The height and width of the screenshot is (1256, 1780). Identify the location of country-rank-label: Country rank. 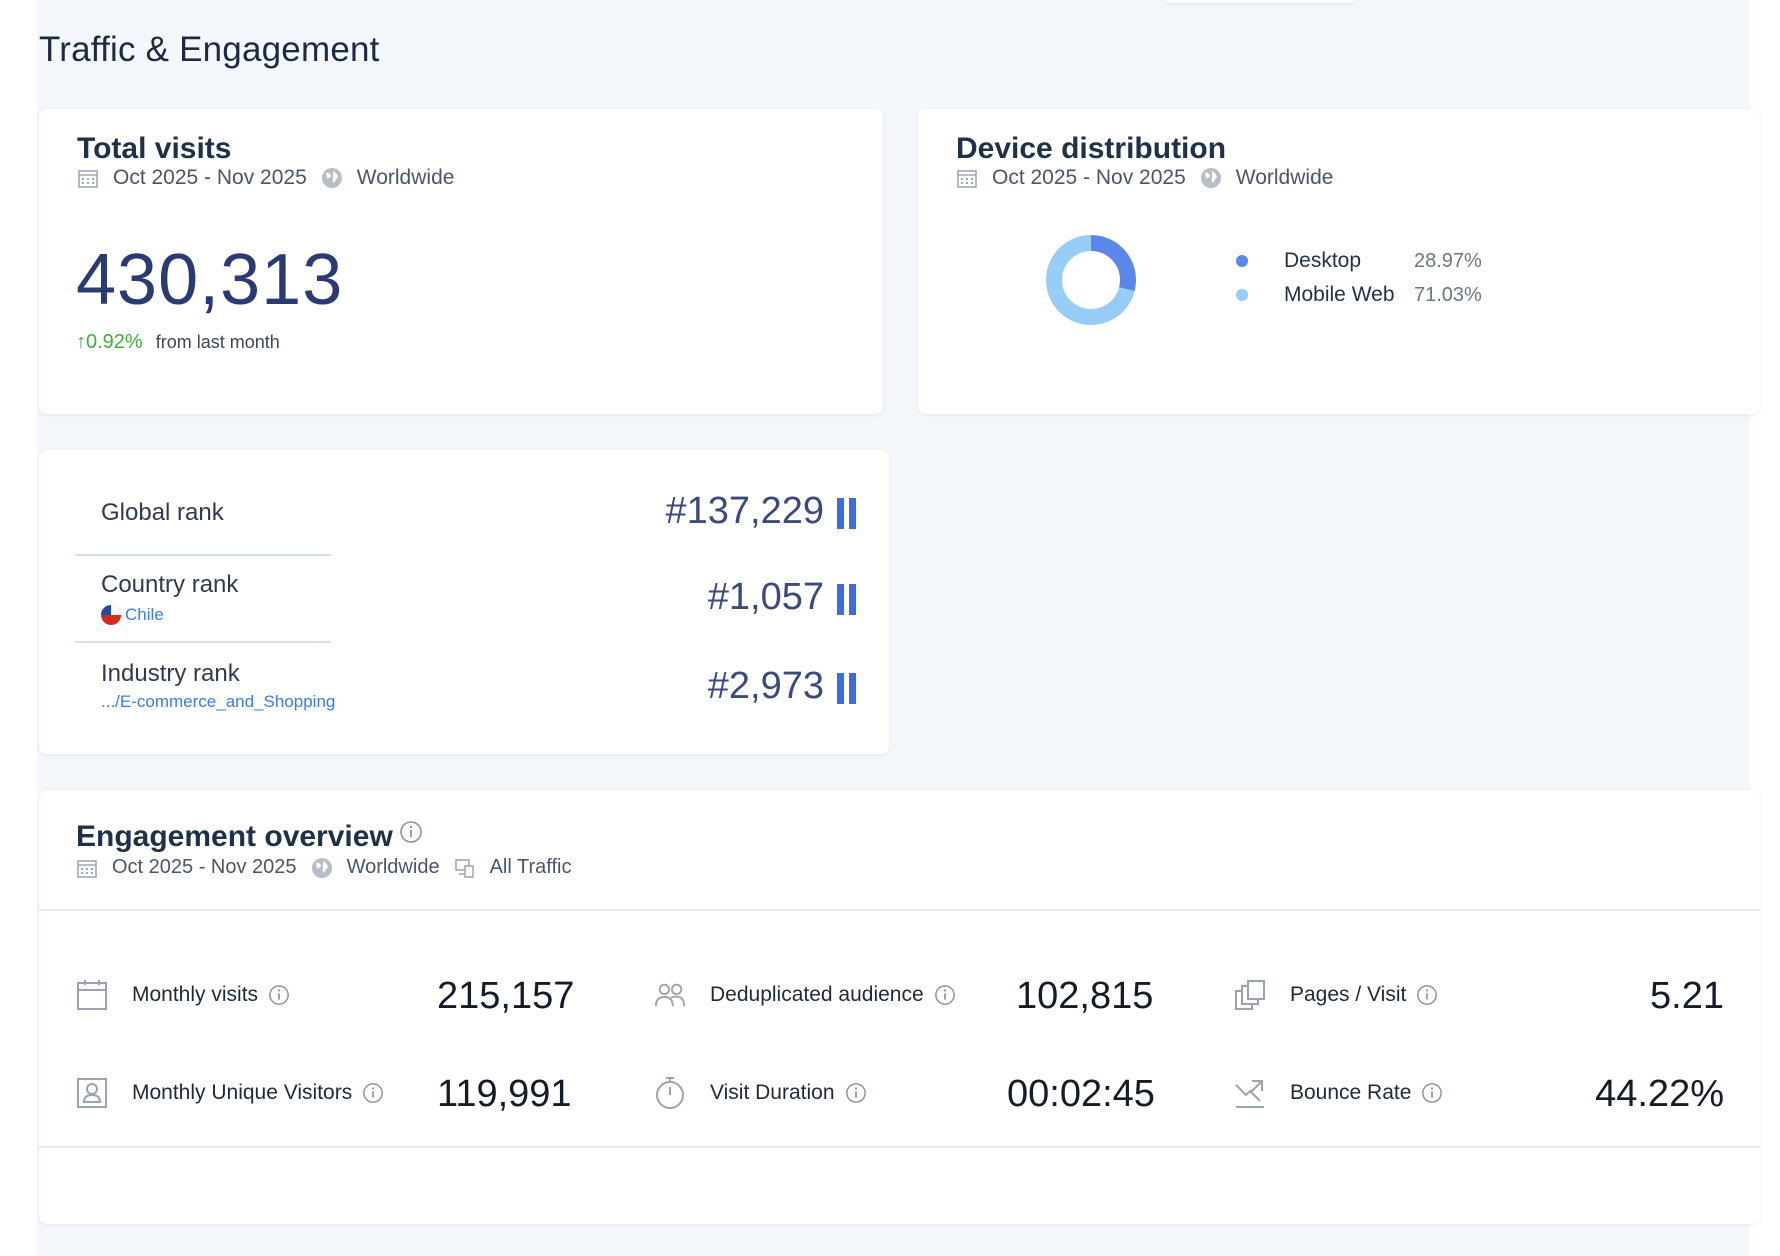
(170, 584).